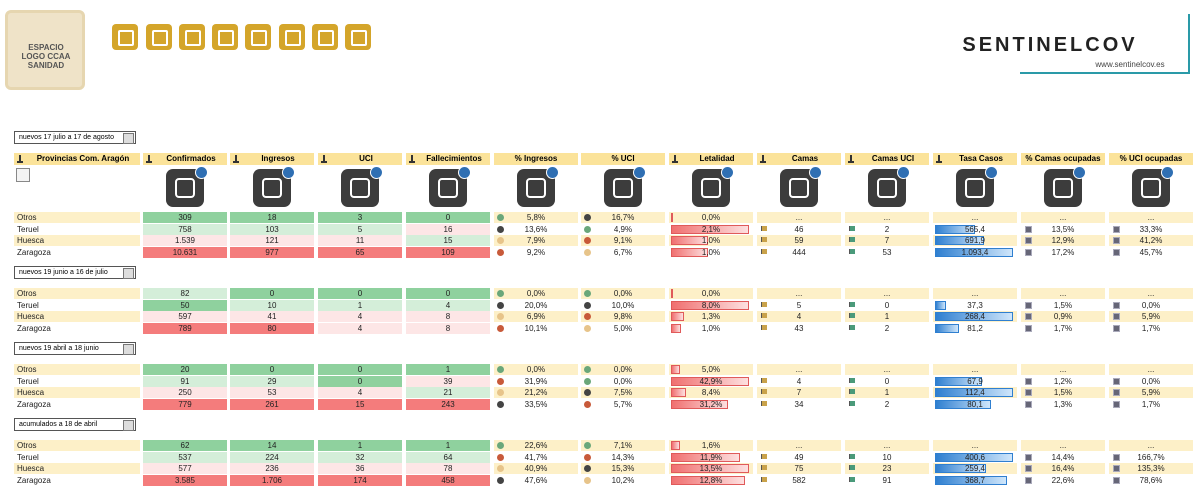 This screenshot has height=492, width=1200. What do you see at coordinates (623, 404) in the screenshot?
I see `cell-text: 5,7%` at bounding box center [623, 404].